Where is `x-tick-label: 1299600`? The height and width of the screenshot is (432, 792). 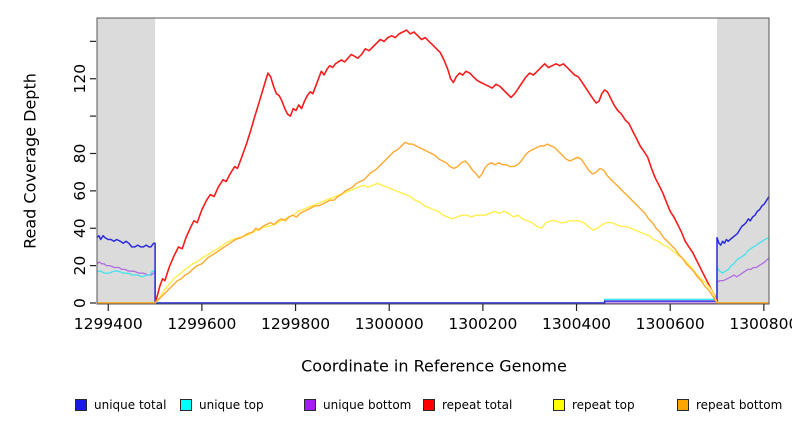 x-tick-label: 1299600 is located at coordinates (201, 324).